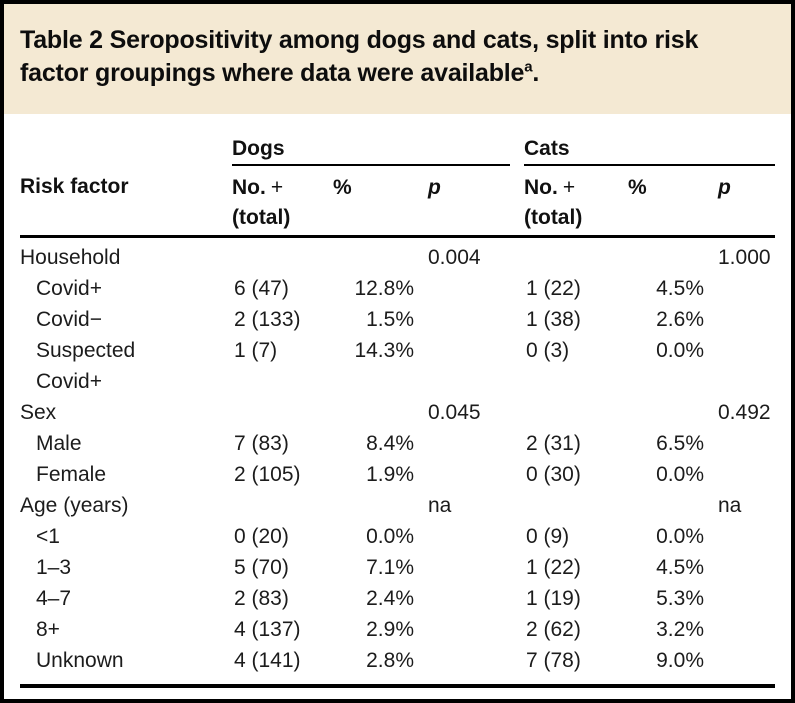  What do you see at coordinates (261, 567) in the screenshot?
I see `dogs-no-total-cell: 5 (70)` at bounding box center [261, 567].